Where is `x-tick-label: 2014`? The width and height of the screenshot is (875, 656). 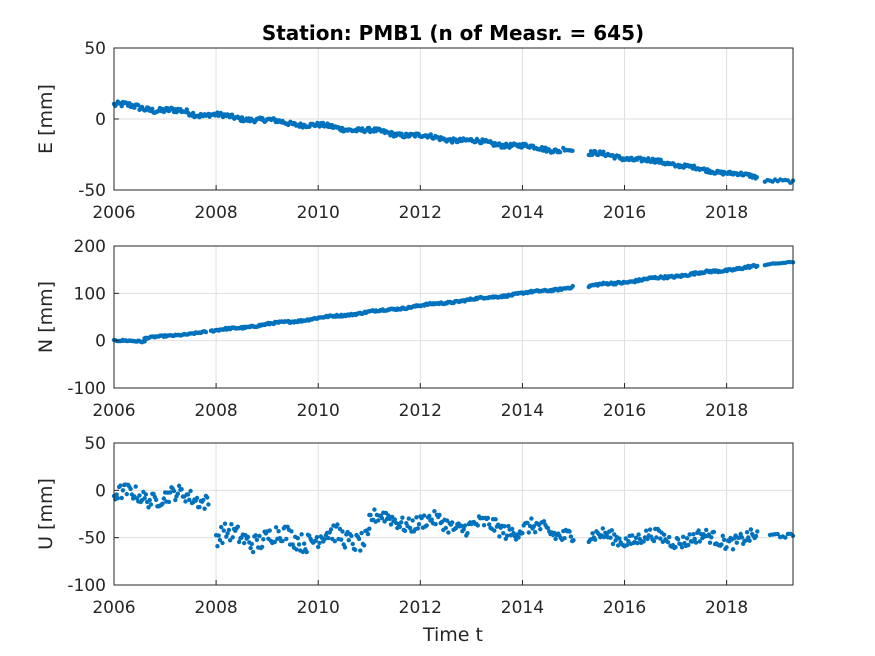 x-tick-label: 2014 is located at coordinates (522, 411).